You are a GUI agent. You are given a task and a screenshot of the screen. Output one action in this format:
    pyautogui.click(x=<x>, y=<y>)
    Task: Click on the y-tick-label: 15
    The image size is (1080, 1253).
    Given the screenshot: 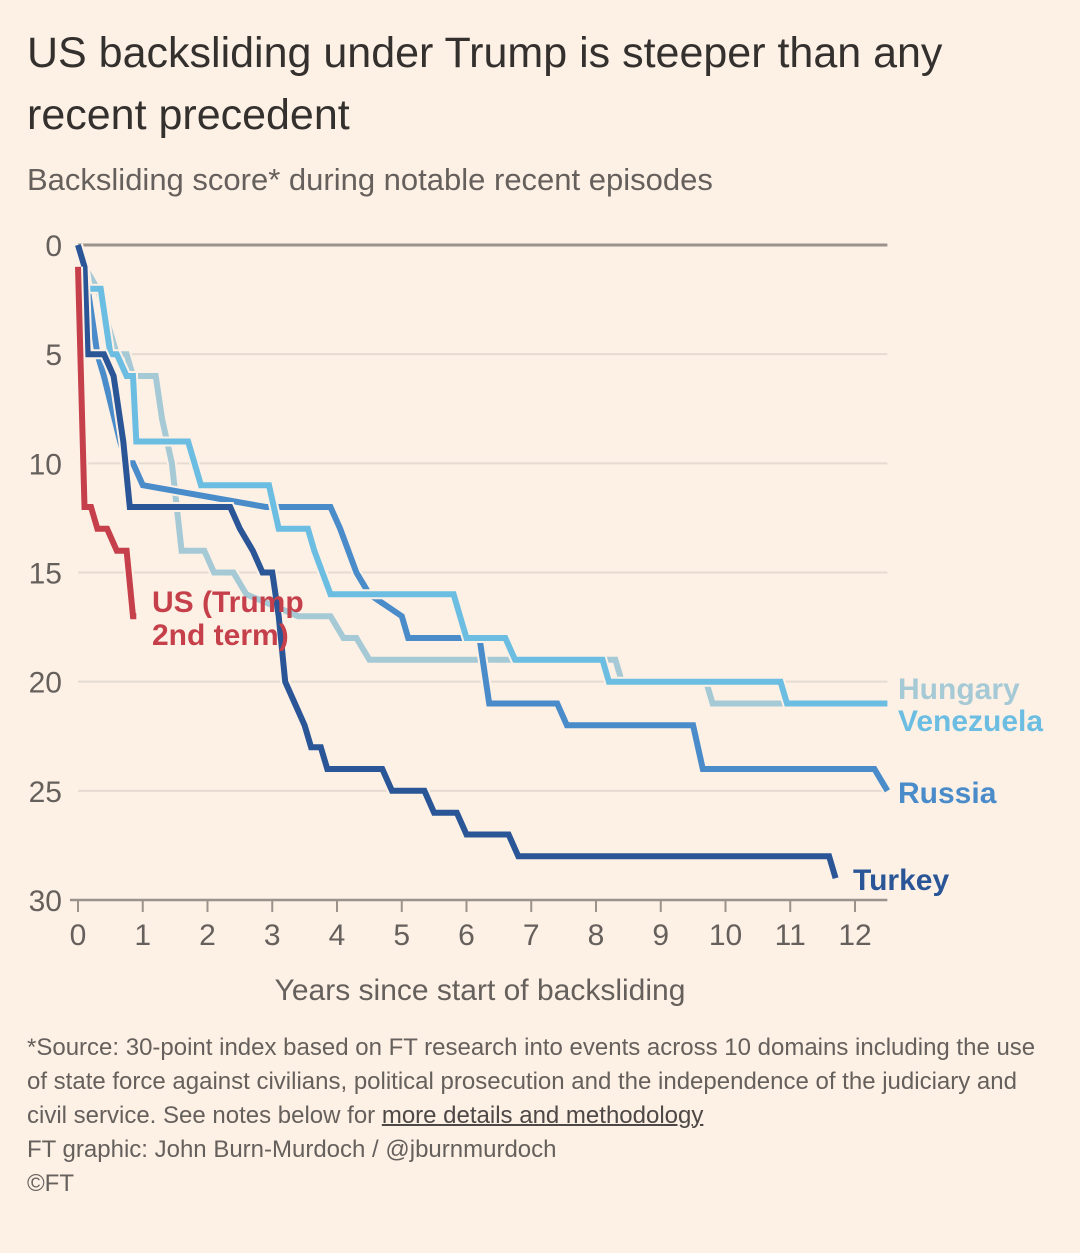 What is the action you would take?
    pyautogui.click(x=45, y=574)
    